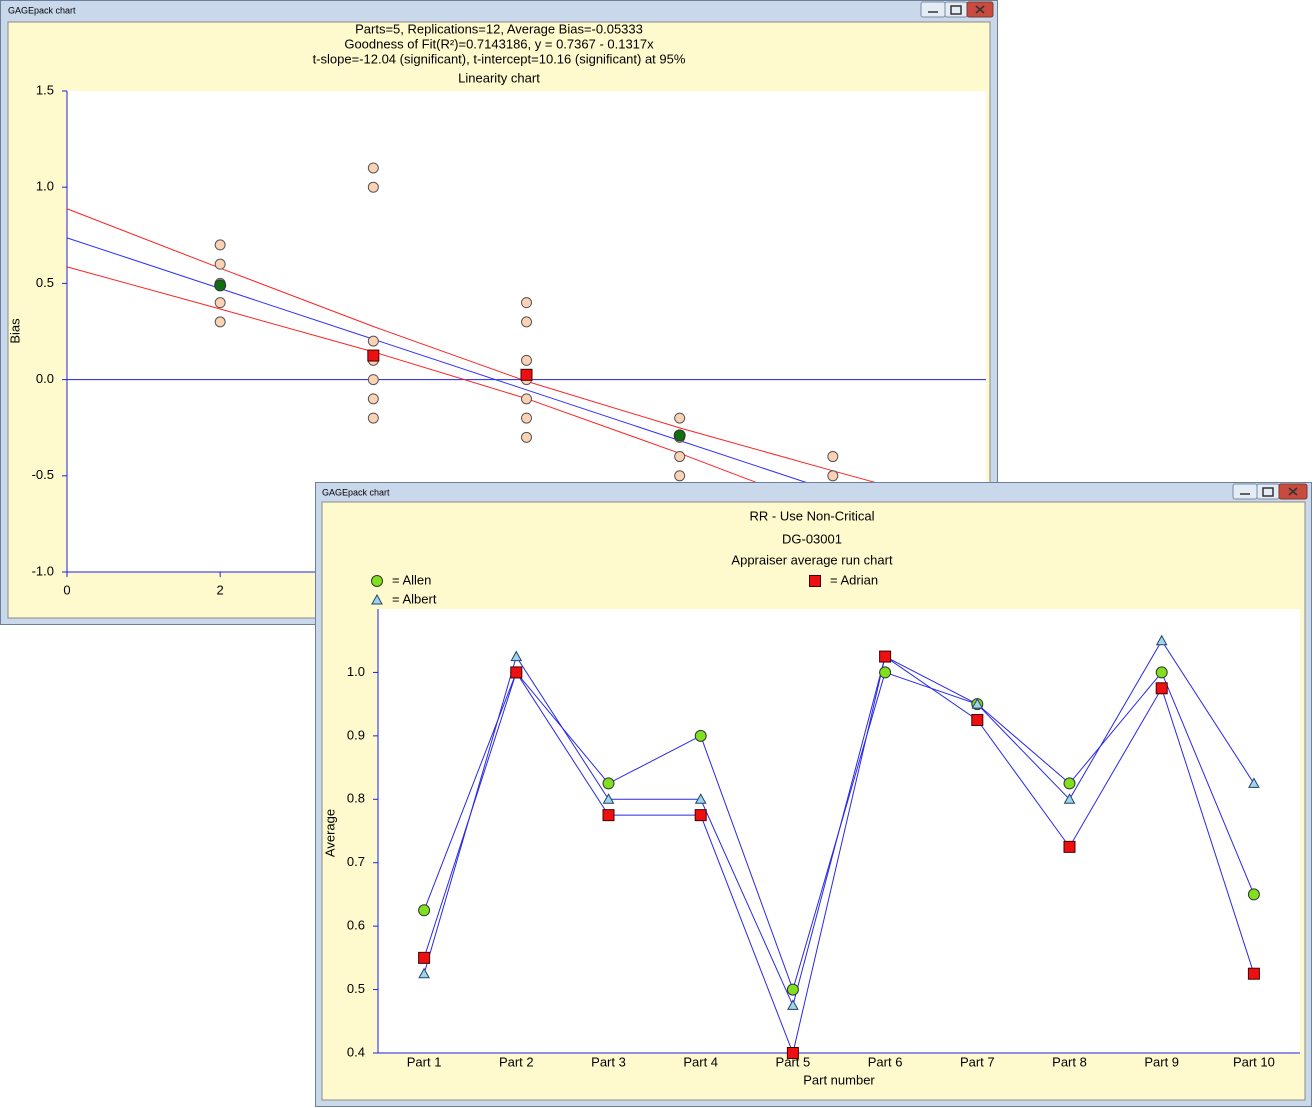  I want to click on y-axis-label: Average, so click(329, 833).